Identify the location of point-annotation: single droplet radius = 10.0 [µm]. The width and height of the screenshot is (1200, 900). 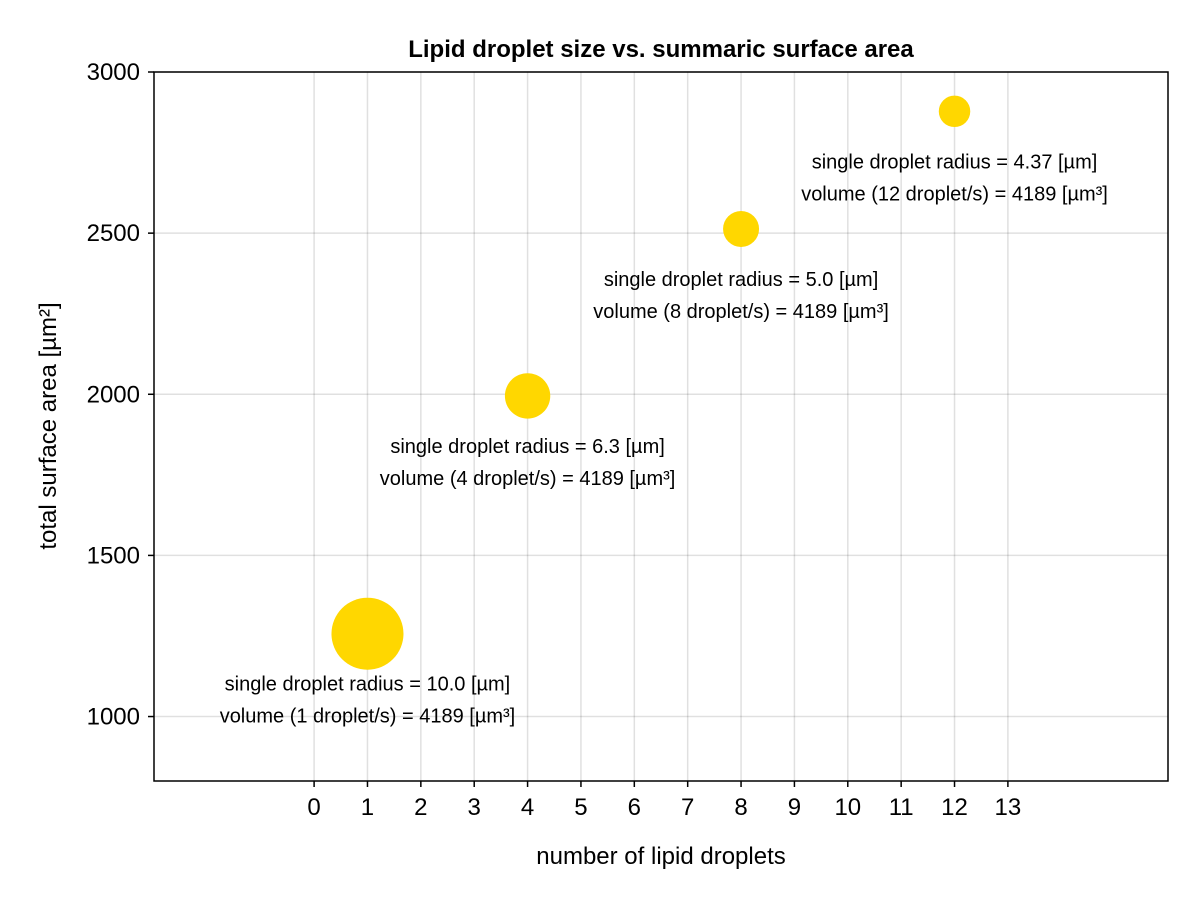
(368, 685).